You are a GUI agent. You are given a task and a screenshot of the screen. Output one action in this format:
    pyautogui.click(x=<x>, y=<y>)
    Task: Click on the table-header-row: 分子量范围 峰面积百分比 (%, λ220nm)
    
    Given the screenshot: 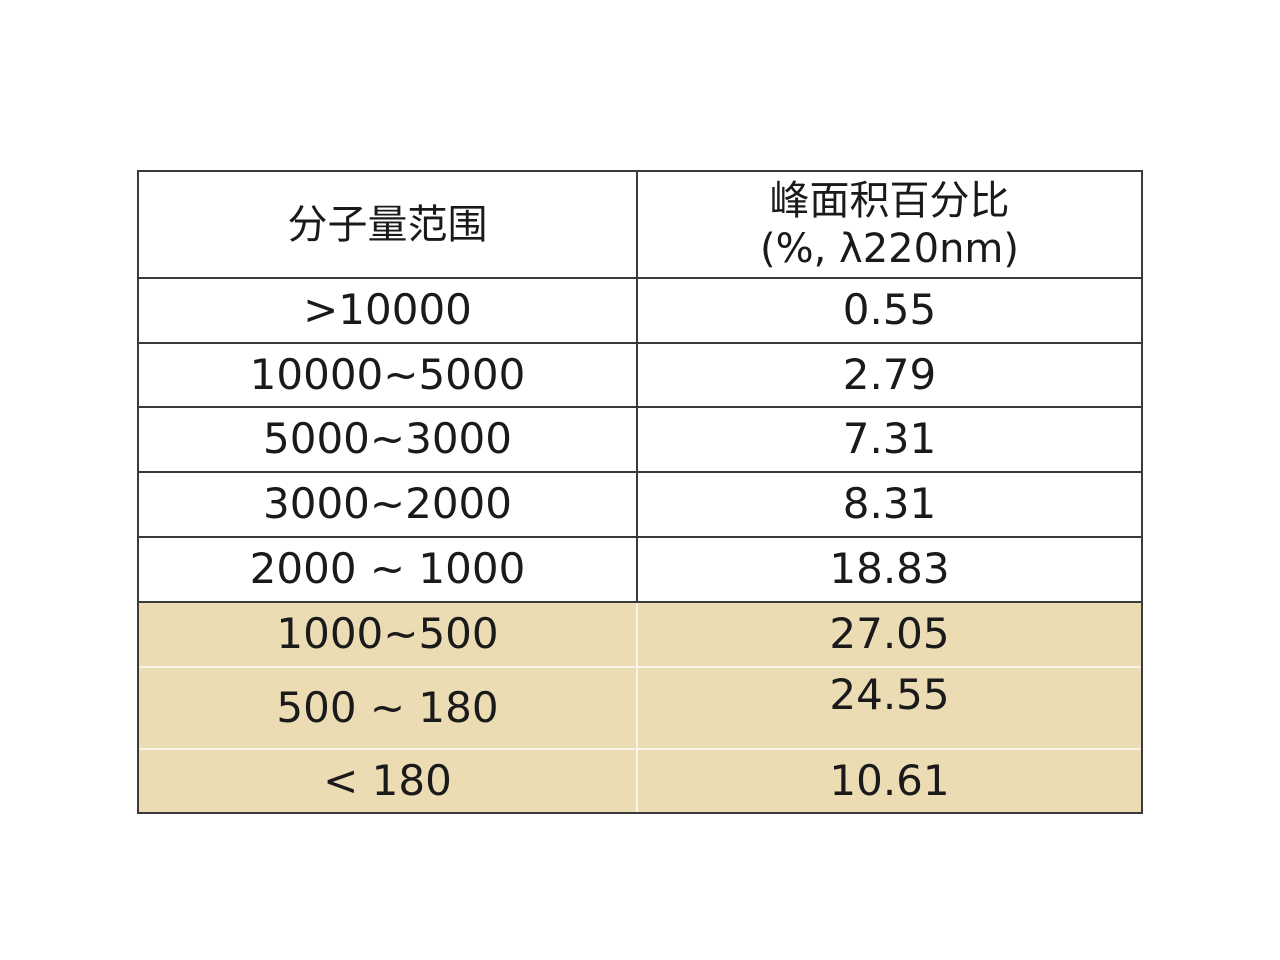 What is the action you would take?
    pyautogui.click(x=640, y=225)
    